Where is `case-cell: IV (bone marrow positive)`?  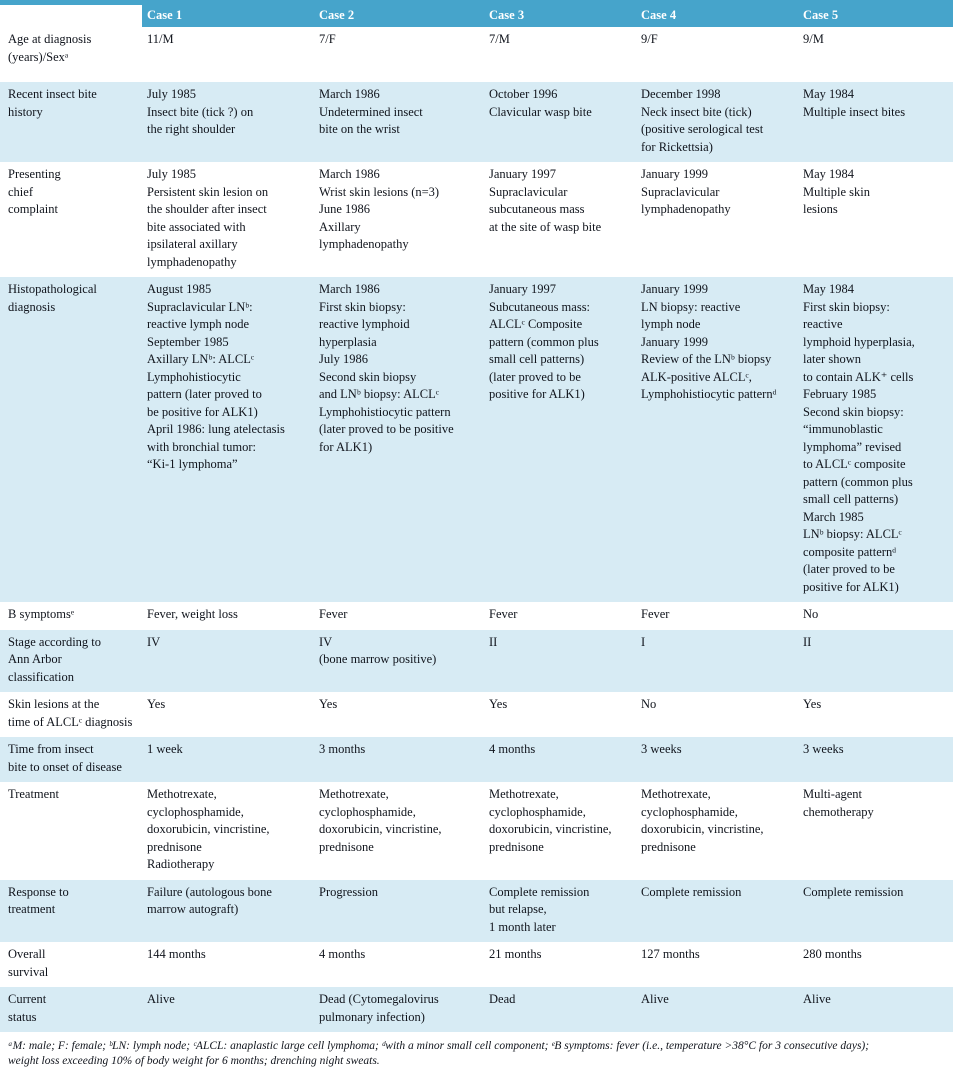 case-cell: IV (bone marrow positive) is located at coordinates (399, 660).